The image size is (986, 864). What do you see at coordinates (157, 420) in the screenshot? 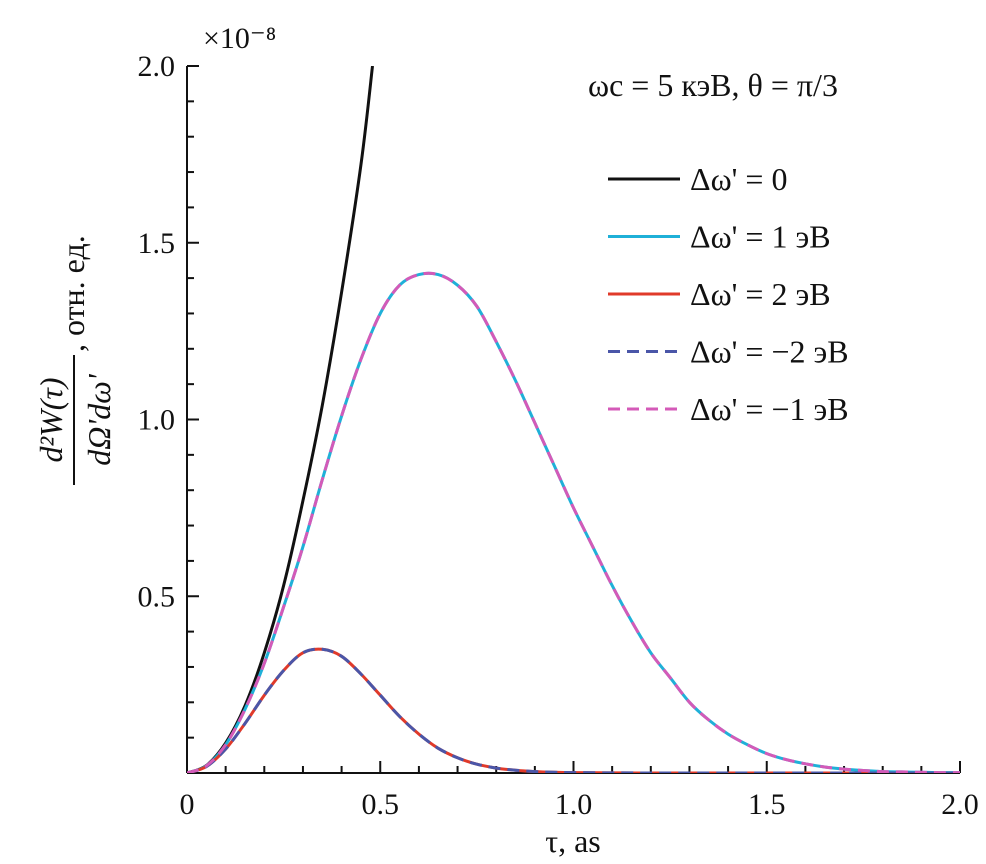
I see `y-tick-label: 1.0` at bounding box center [157, 420].